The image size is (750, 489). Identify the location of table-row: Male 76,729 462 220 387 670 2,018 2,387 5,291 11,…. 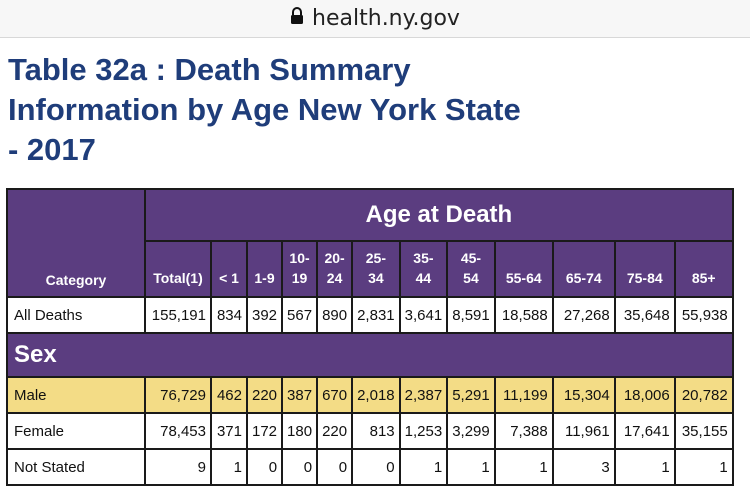
(370, 395).